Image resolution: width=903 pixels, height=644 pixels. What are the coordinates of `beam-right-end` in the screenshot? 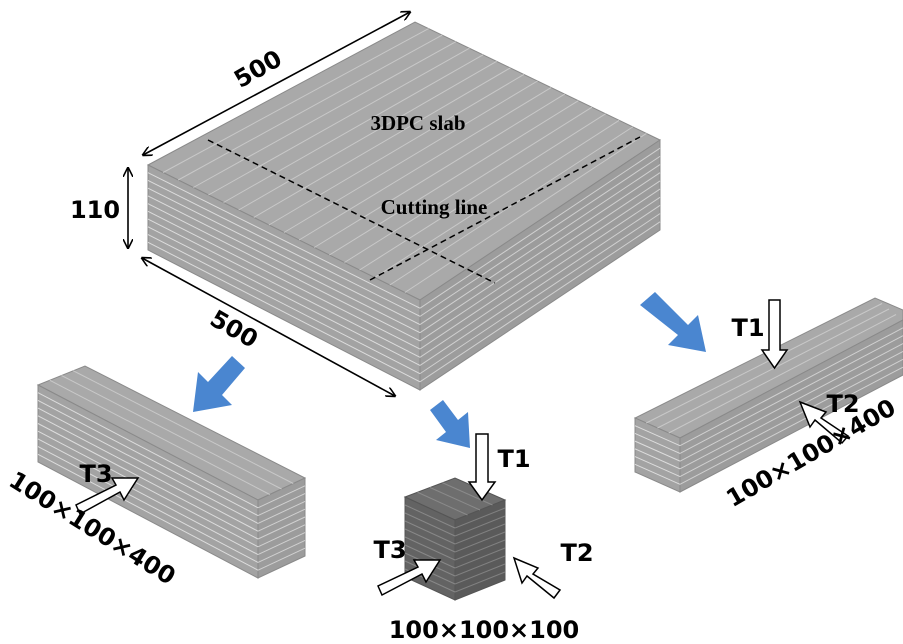 It's located at (657, 455).